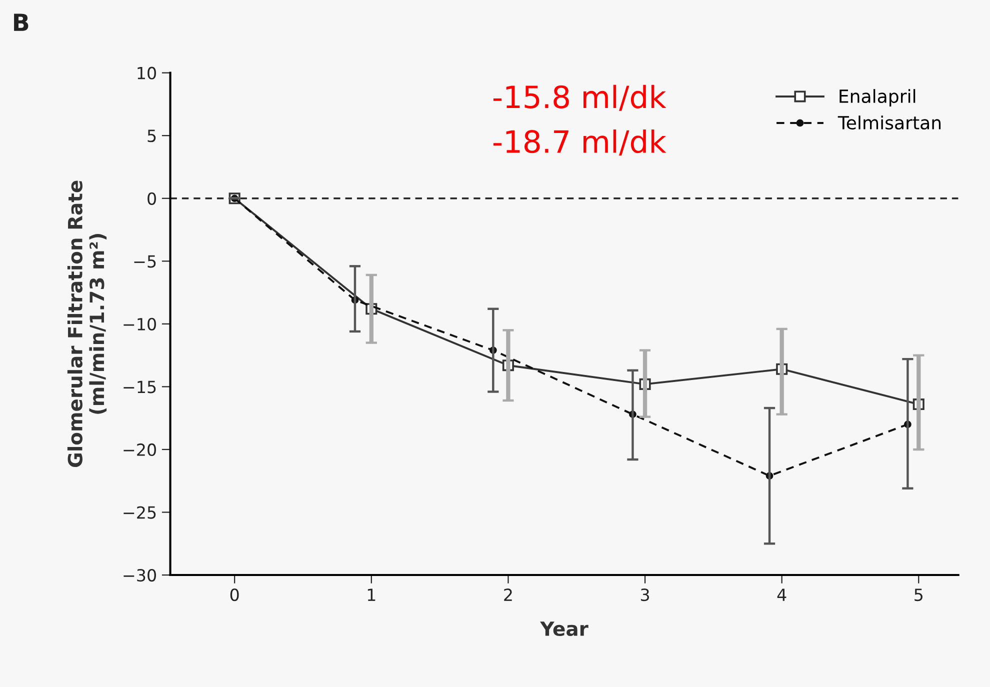  I want to click on y-tick-label: 0, so click(152, 198).